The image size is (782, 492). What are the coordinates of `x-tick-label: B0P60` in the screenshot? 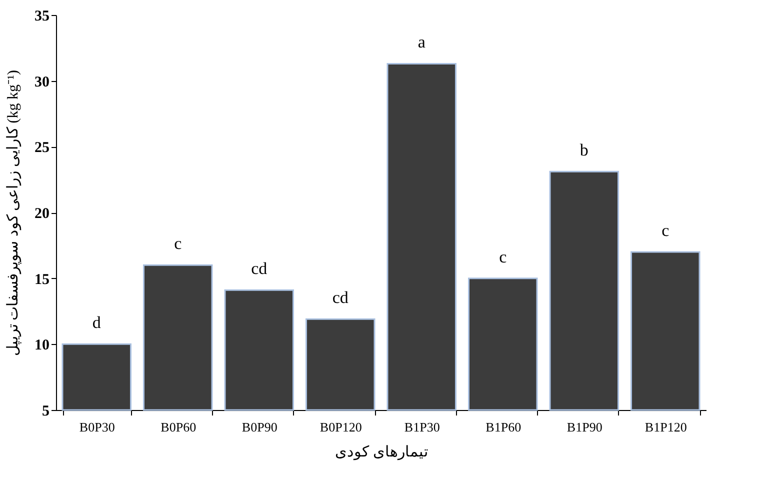 It's located at (178, 427).